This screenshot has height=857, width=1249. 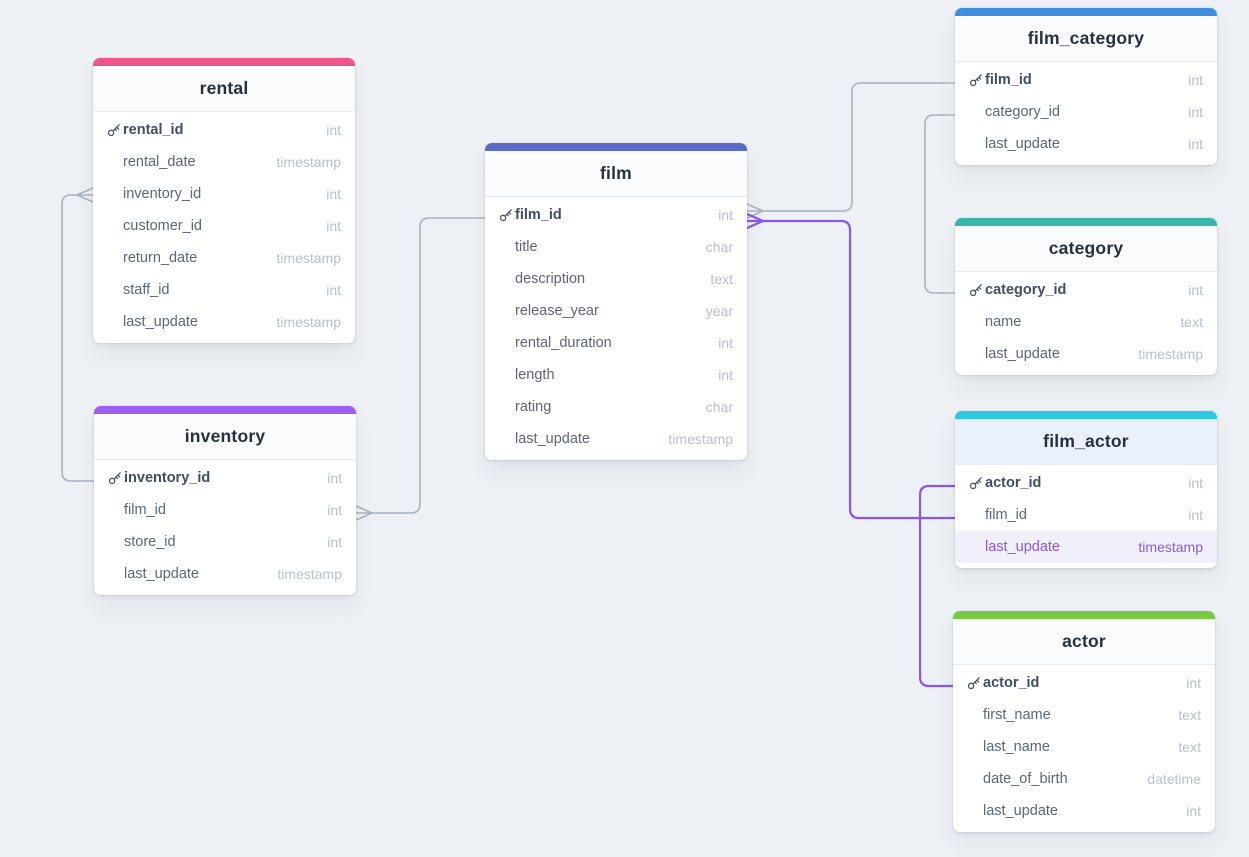 What do you see at coordinates (224, 226) in the screenshot?
I see `field-row-rental-customer_id: customer_id int` at bounding box center [224, 226].